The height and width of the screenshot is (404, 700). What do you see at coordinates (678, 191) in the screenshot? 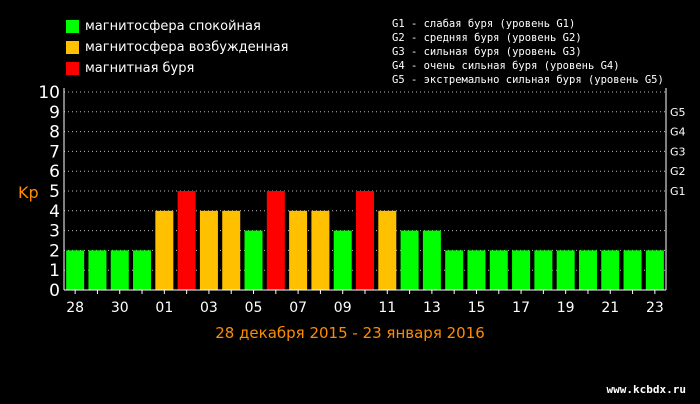
I see `g-tick-label: G1` at bounding box center [678, 191].